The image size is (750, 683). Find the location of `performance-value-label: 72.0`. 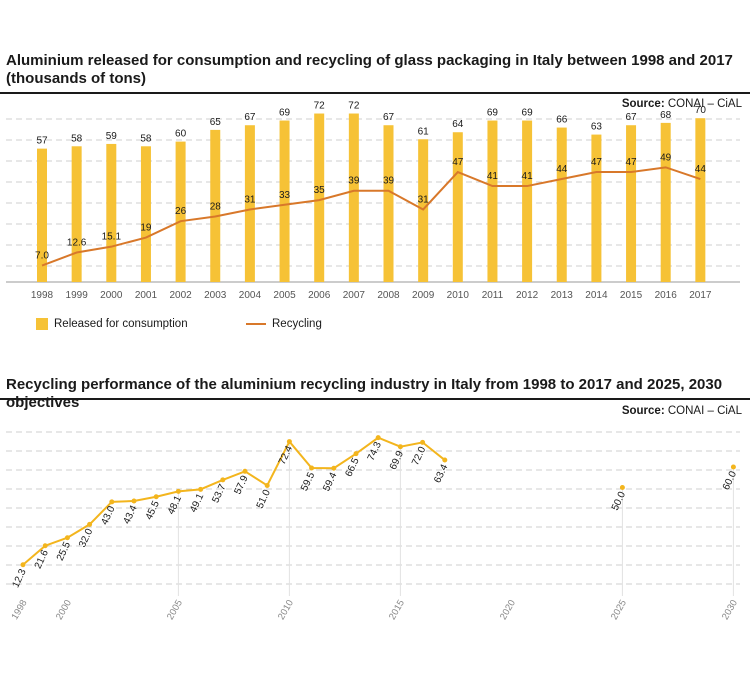

performance-value-label: 72.0 is located at coordinates (419, 456).